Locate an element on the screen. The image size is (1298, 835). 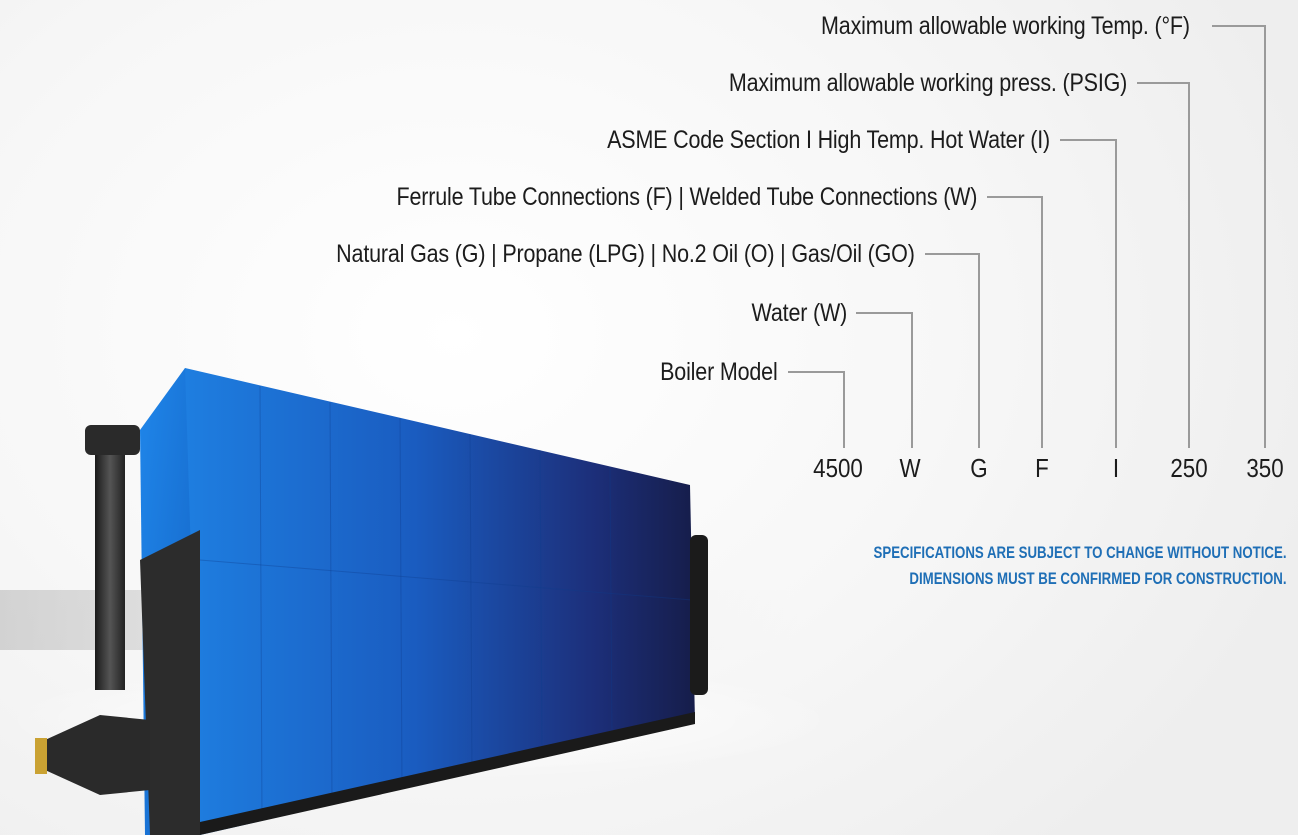
inlet-cone is located at coordinates (97, 755).